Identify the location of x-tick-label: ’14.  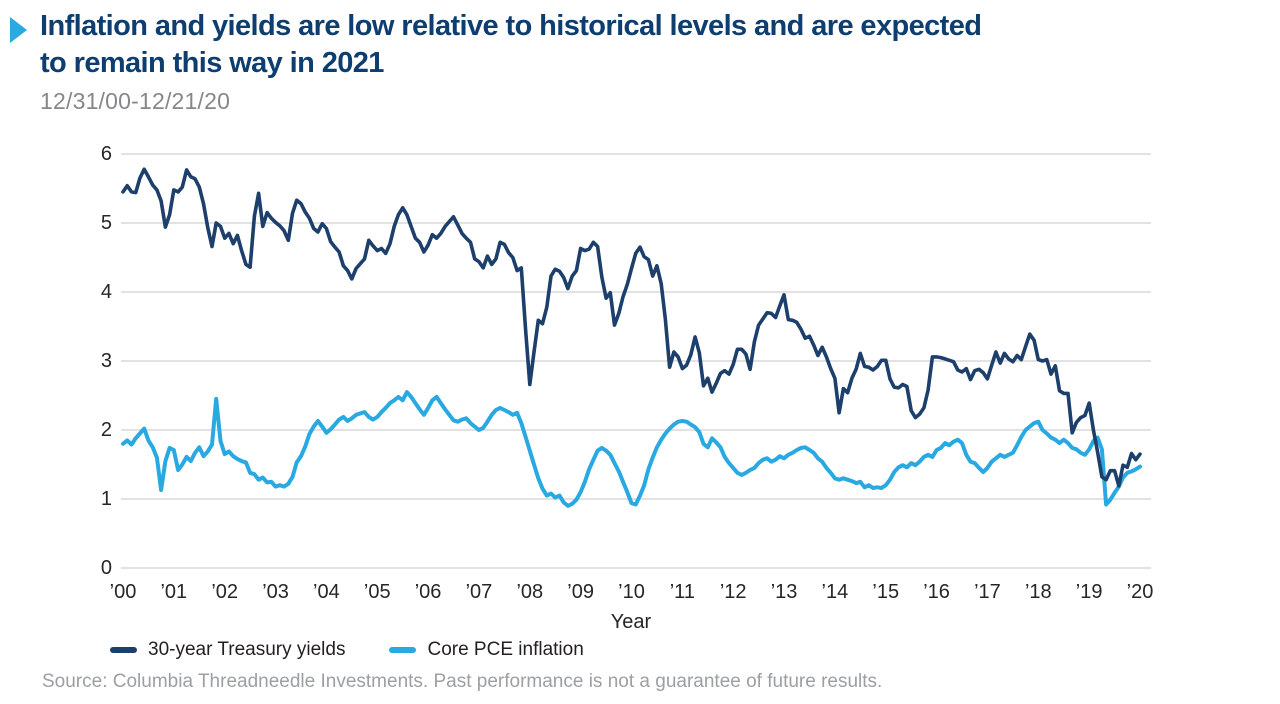
(835, 592).